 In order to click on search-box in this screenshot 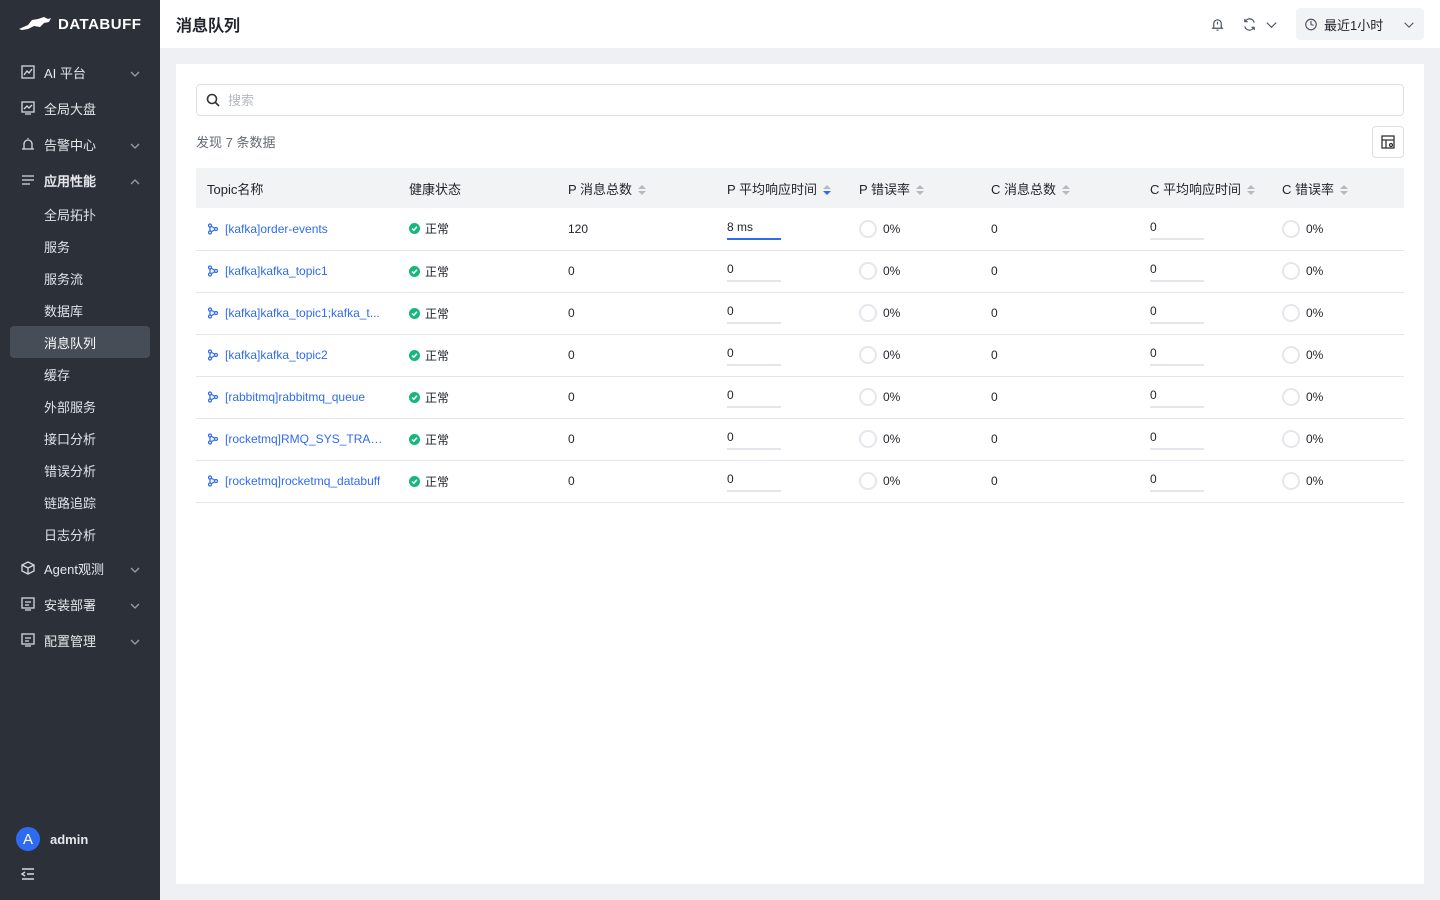, I will do `click(800, 100)`.